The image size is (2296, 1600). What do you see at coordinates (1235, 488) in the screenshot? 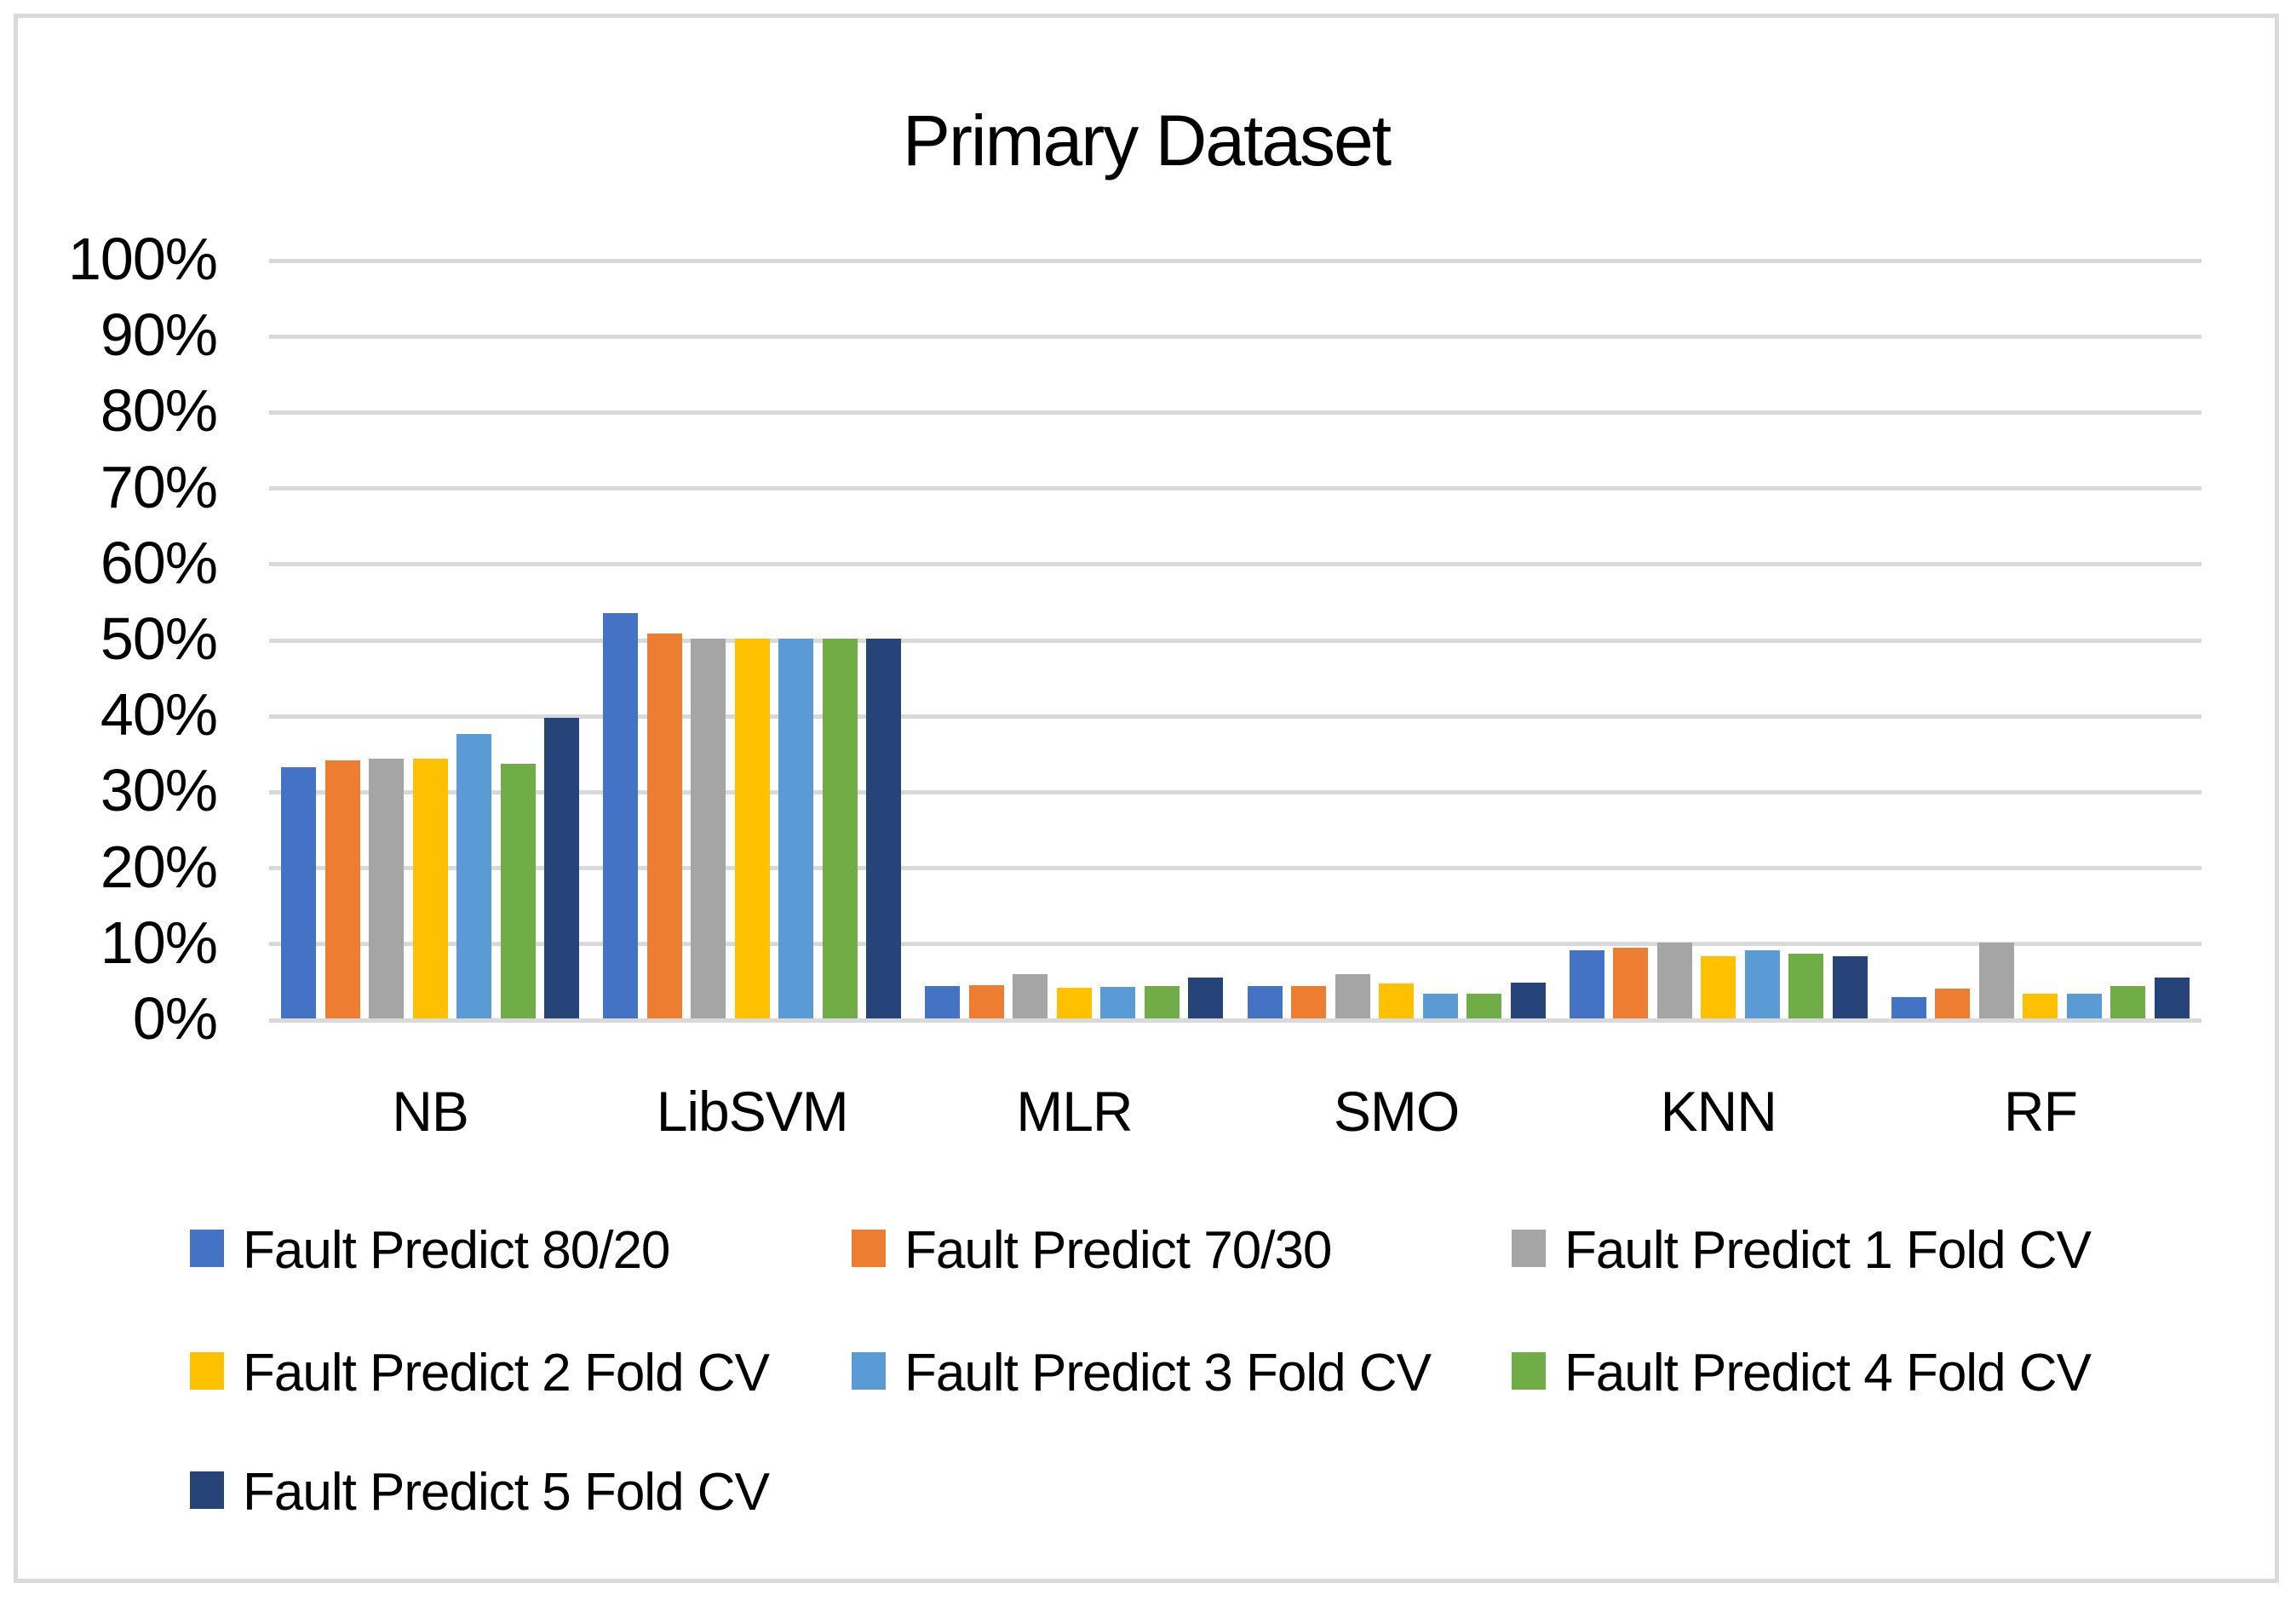
I see `gridline-70pct` at bounding box center [1235, 488].